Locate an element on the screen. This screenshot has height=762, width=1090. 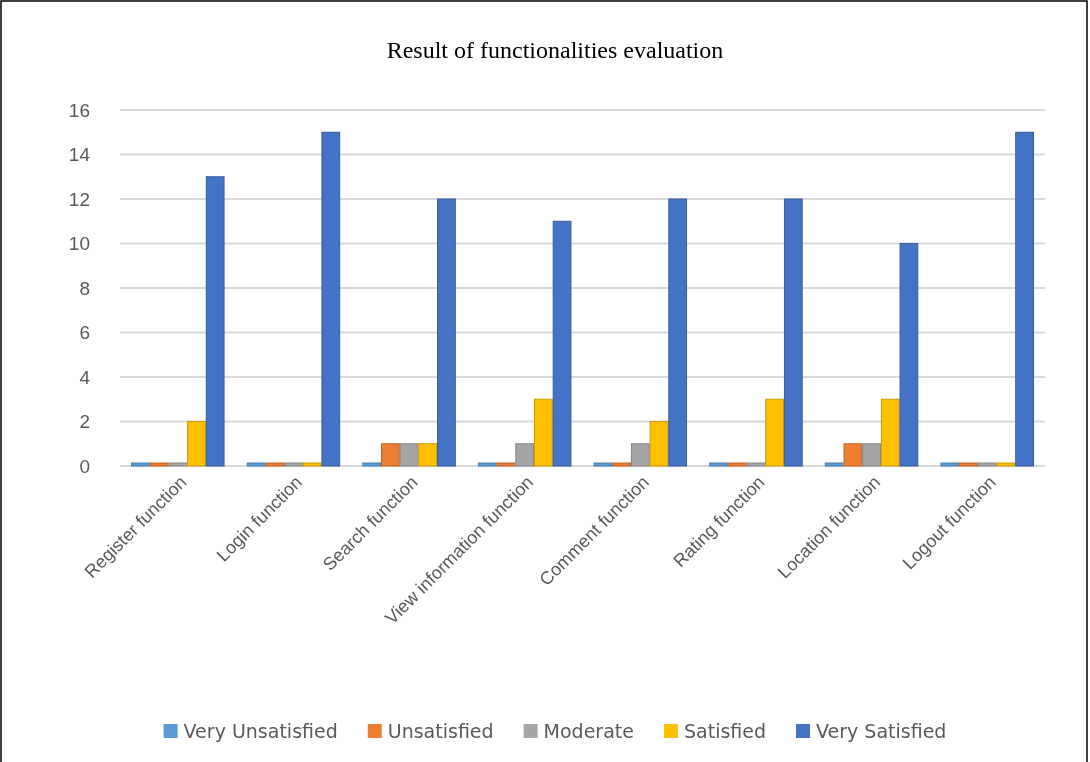
legend-label: Unsatisfied is located at coordinates (440, 731).